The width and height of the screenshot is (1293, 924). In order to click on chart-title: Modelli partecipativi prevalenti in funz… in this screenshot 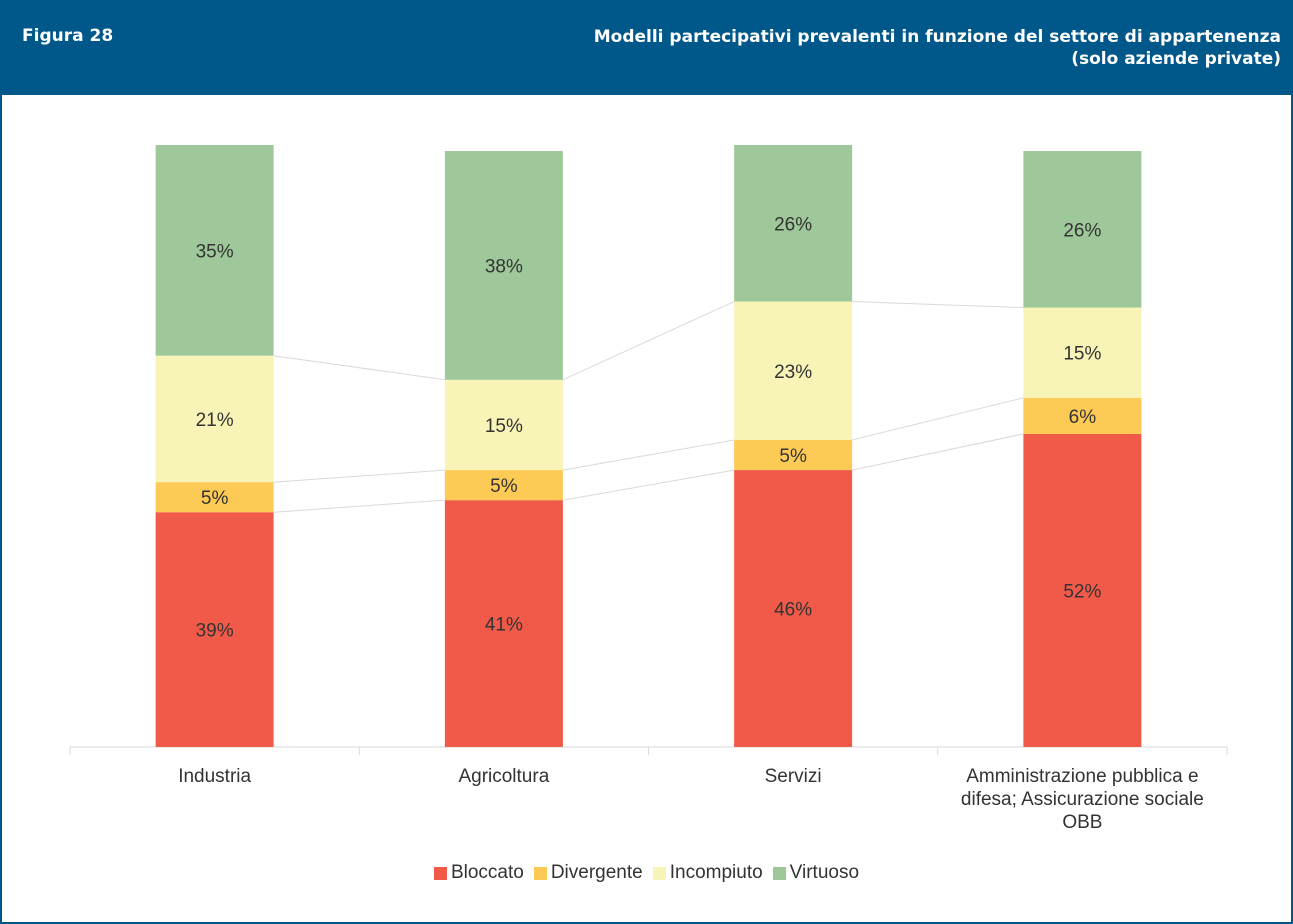, I will do `click(937, 37)`.